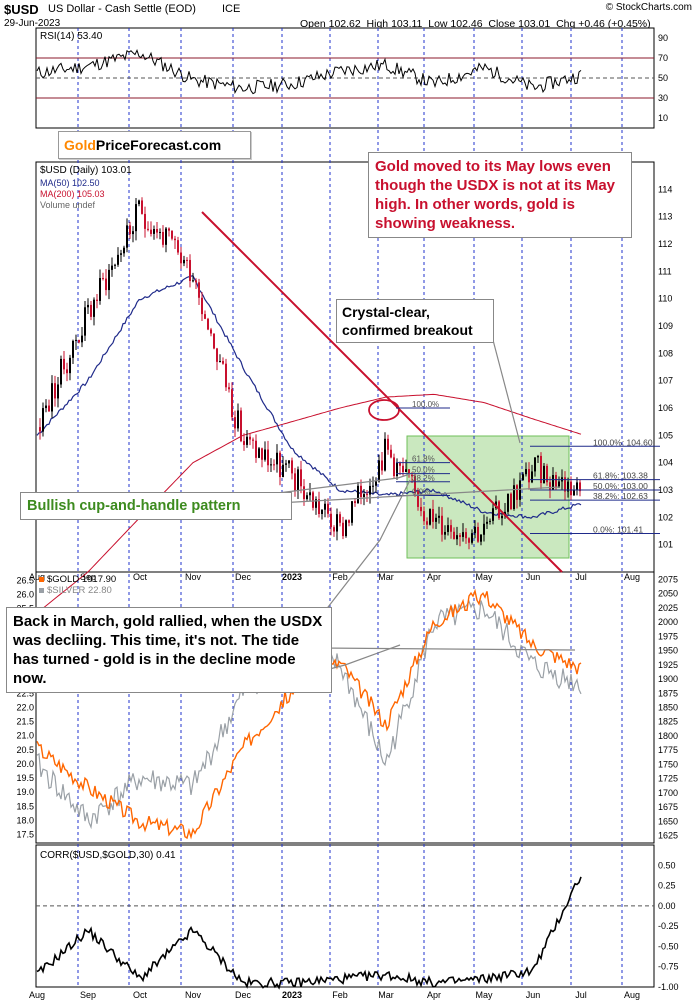 This screenshot has width=700, height=1000. Describe the element at coordinates (41, 579) in the screenshot. I see `gold-legend-swatch` at that location.